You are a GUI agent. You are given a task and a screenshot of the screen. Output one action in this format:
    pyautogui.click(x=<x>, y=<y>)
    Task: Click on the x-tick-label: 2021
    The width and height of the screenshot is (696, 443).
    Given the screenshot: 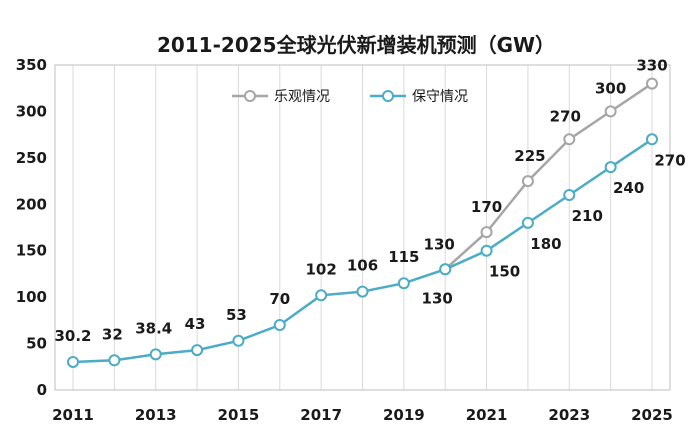 What is the action you would take?
    pyautogui.click(x=487, y=415)
    